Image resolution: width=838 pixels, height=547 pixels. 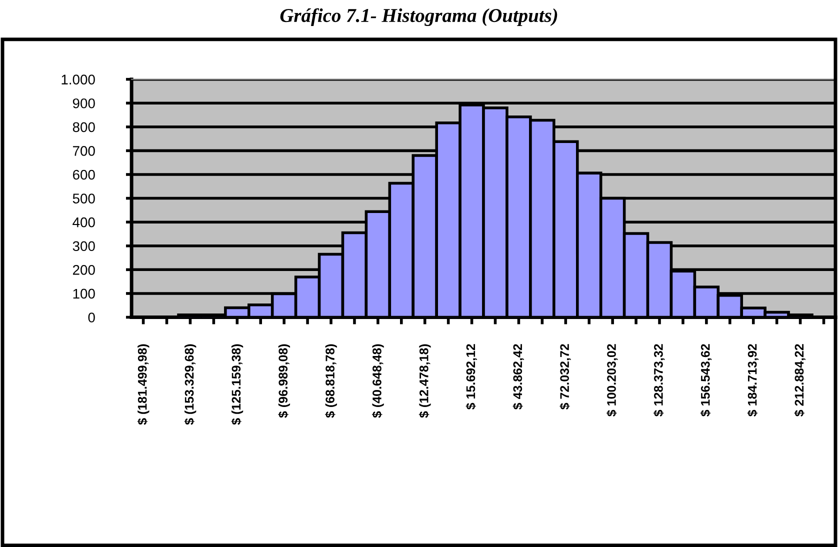 What do you see at coordinates (284, 381) in the screenshot?
I see `x-tick-label: $ (96.989,08)` at bounding box center [284, 381].